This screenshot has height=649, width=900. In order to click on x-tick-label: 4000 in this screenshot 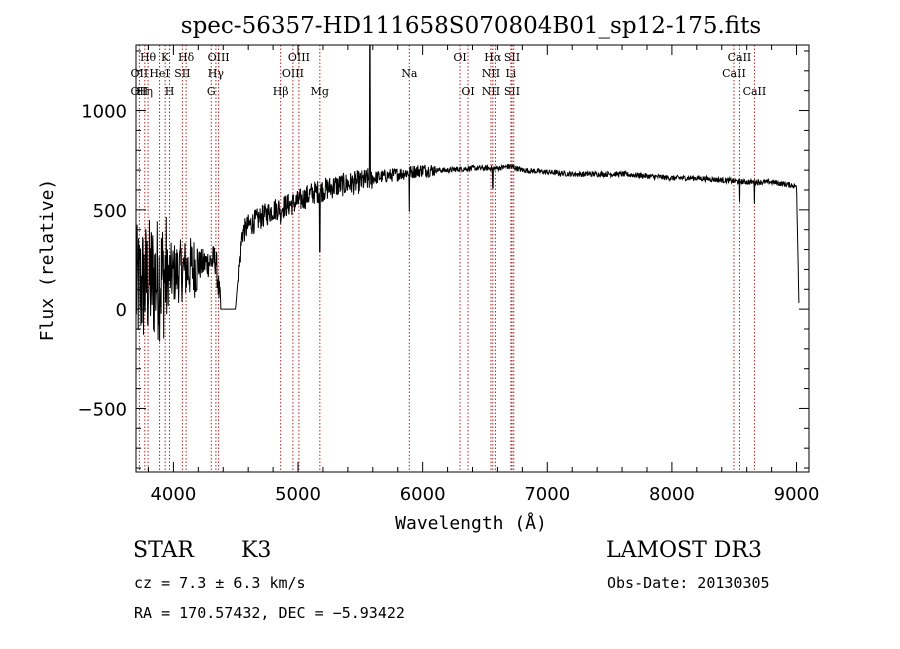, I will do `click(173, 494)`.